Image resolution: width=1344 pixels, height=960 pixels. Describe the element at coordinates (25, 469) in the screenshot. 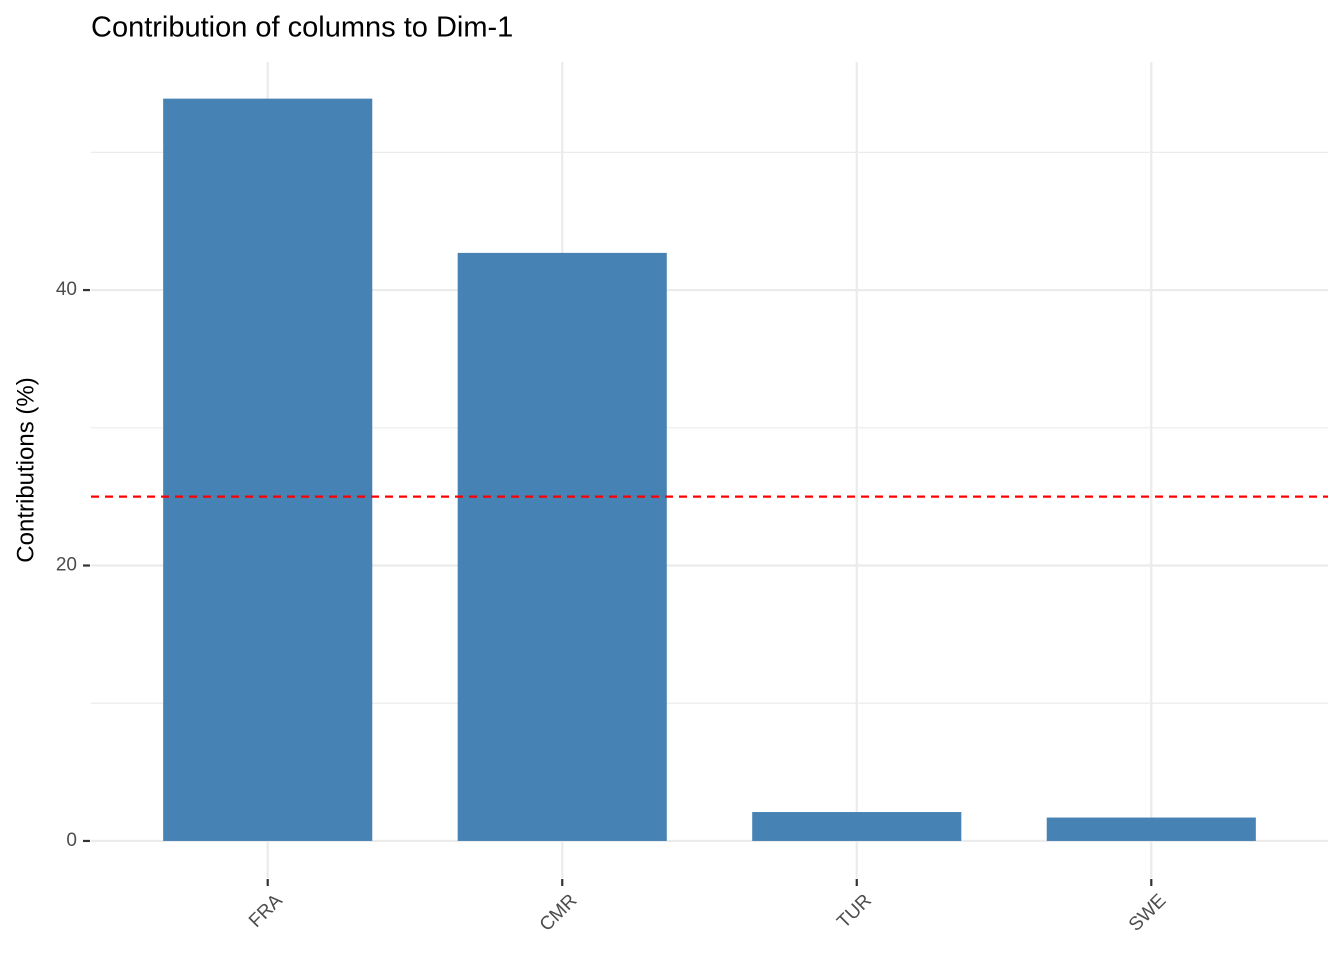

I see `y-axis-label: Contributions (%)` at that location.